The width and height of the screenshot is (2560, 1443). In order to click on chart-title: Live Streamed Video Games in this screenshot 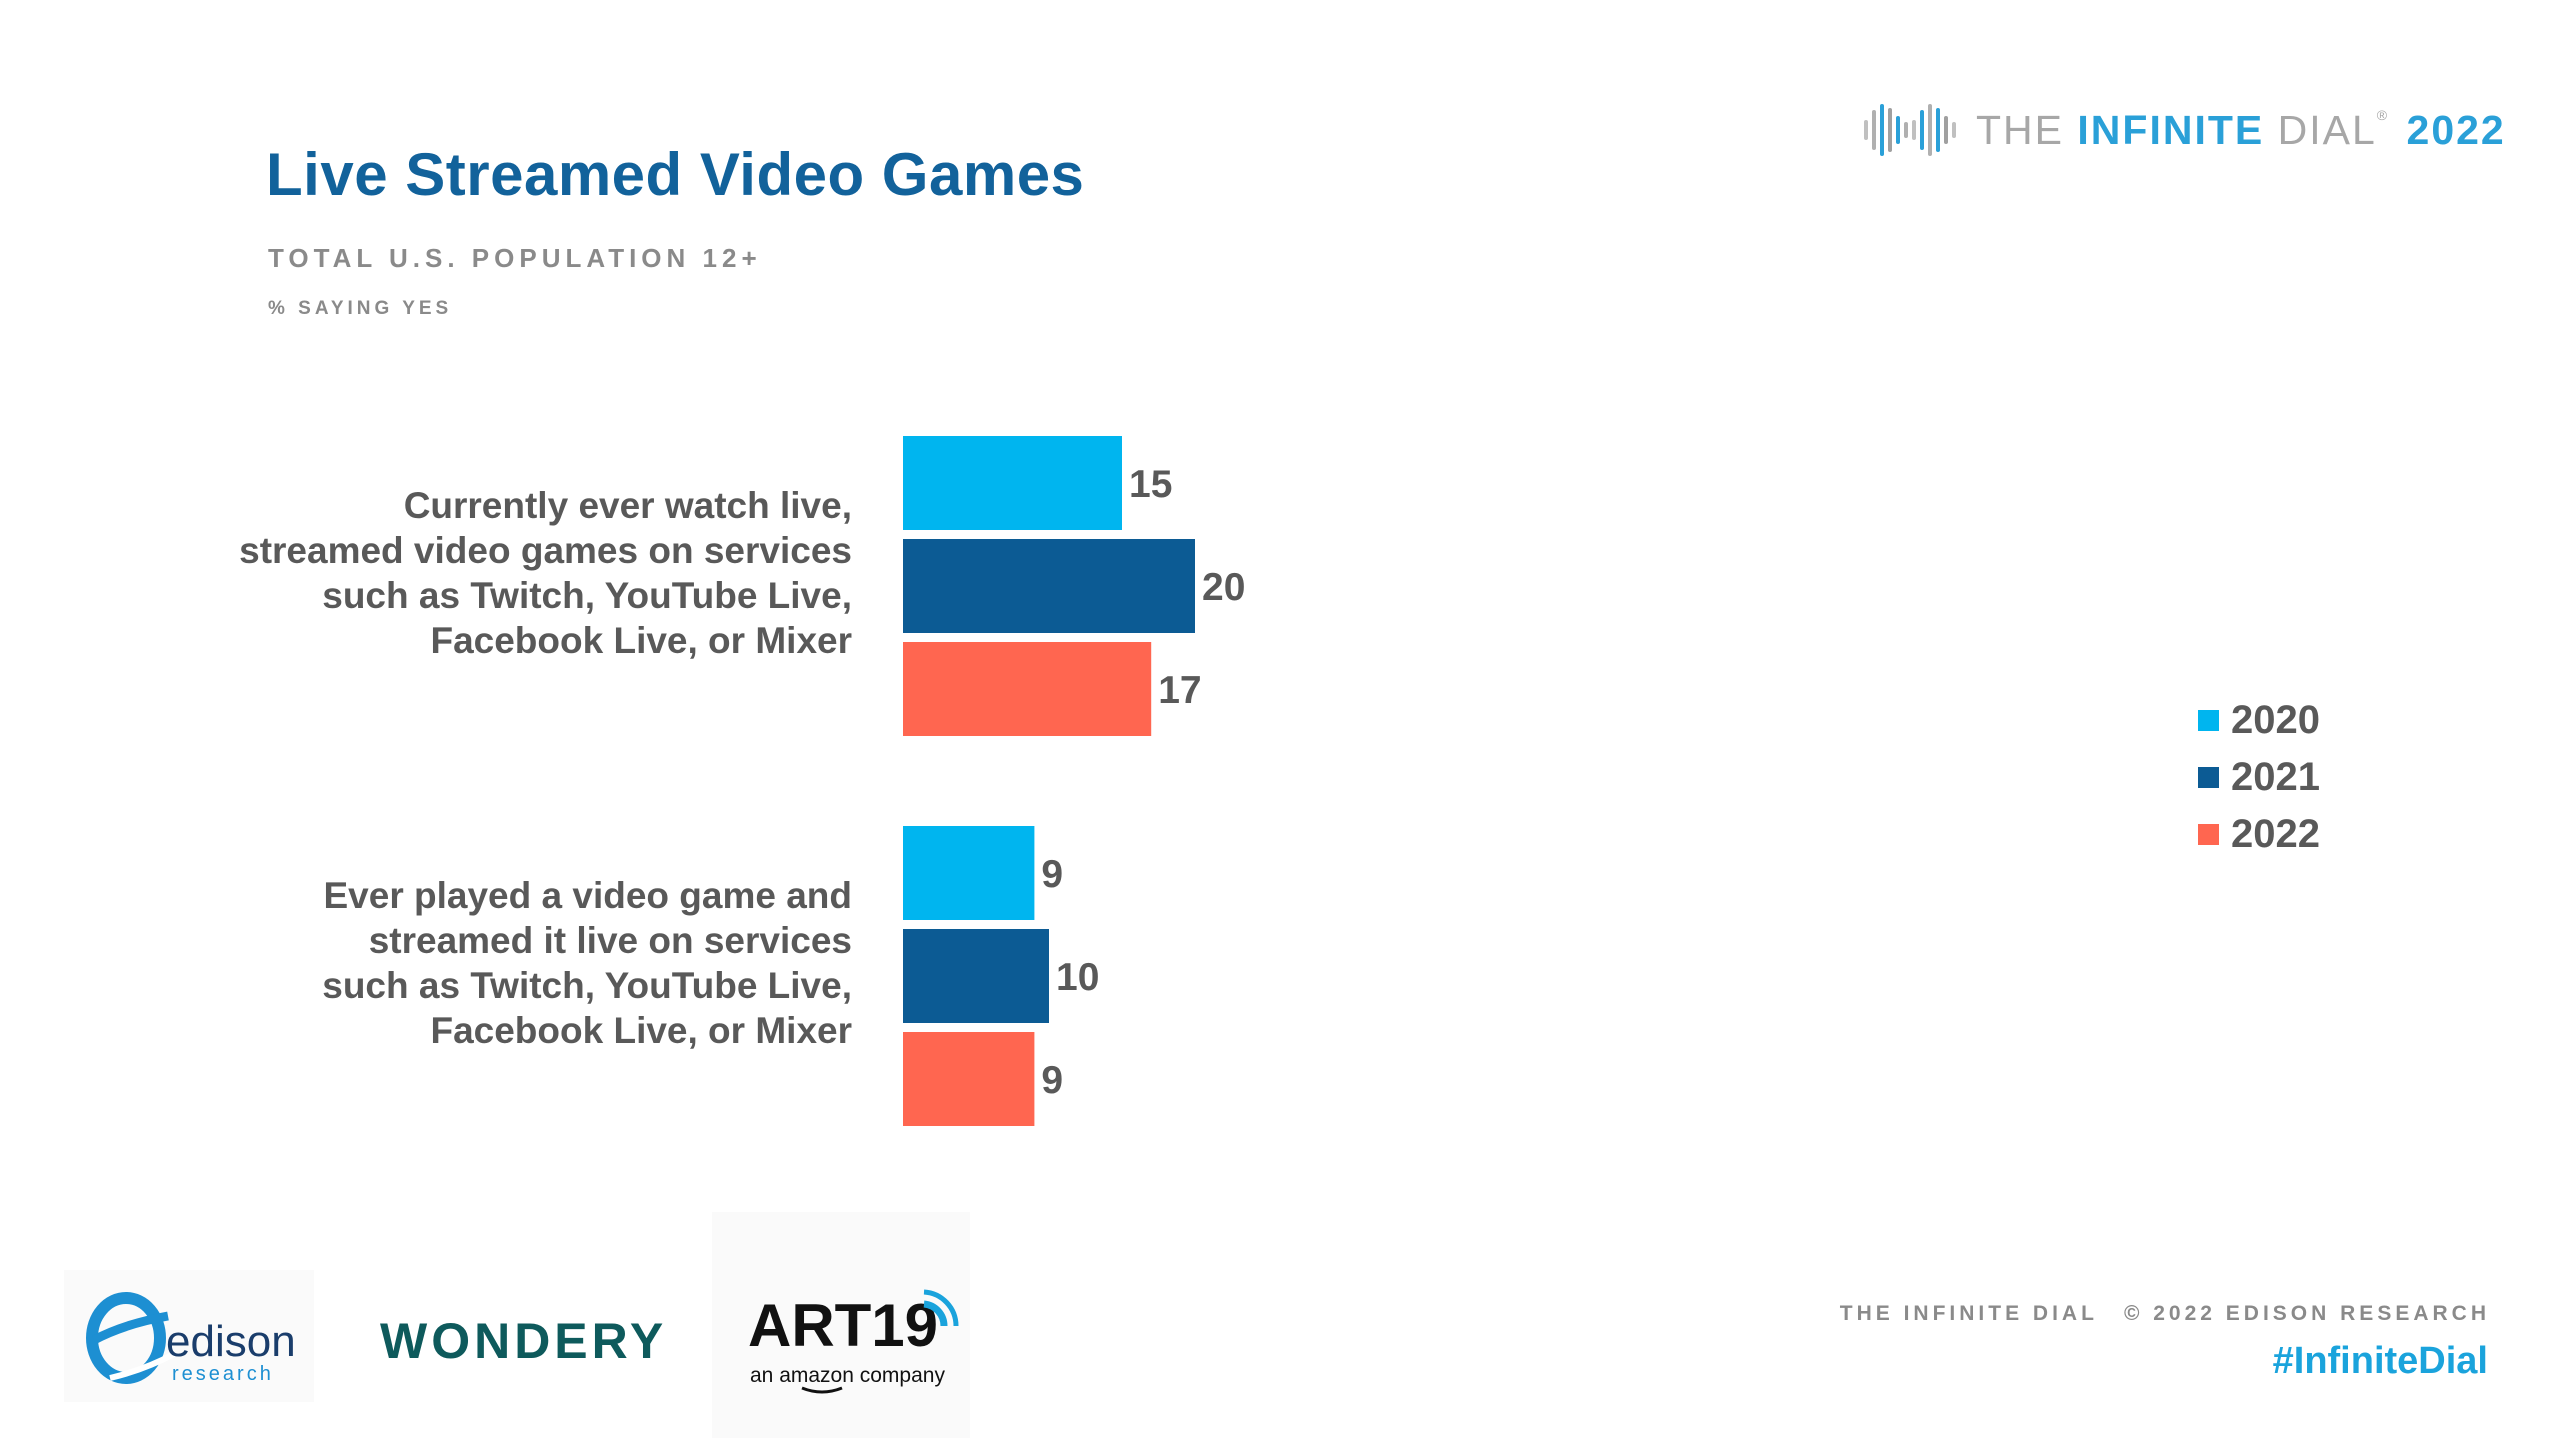, I will do `click(675, 174)`.